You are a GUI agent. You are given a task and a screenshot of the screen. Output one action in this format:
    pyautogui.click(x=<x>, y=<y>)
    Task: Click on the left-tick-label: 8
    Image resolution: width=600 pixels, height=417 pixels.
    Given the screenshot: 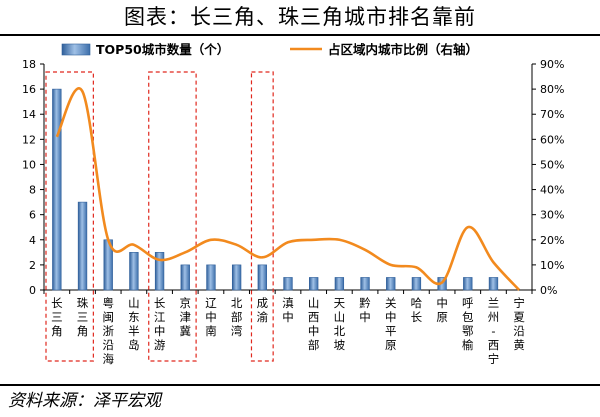 What is the action you would take?
    pyautogui.click(x=32, y=190)
    